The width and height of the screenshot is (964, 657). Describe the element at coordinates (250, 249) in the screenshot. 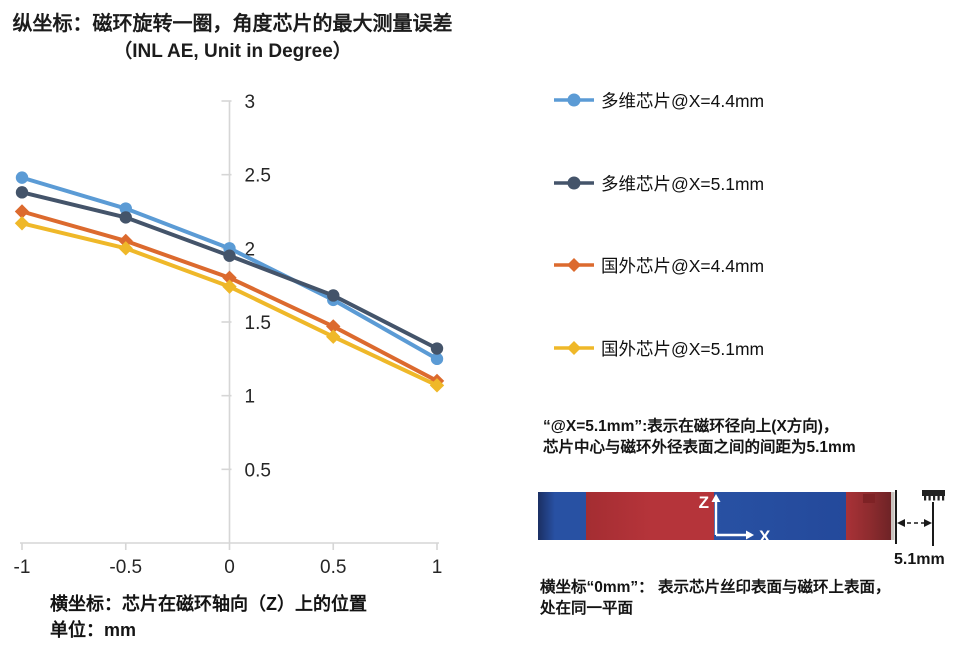

I see `svg-text: 2` at that location.